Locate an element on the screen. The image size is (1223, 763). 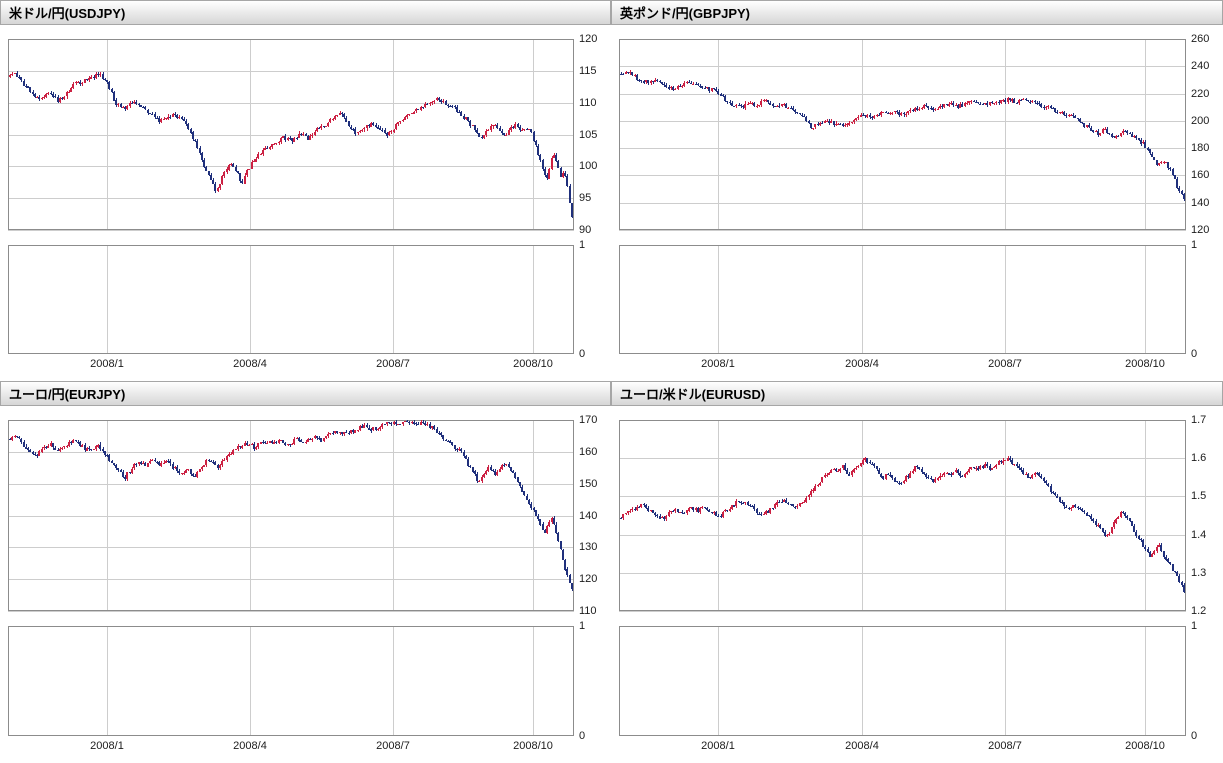
y-tick-label: 1.4 is located at coordinates (1199, 535).